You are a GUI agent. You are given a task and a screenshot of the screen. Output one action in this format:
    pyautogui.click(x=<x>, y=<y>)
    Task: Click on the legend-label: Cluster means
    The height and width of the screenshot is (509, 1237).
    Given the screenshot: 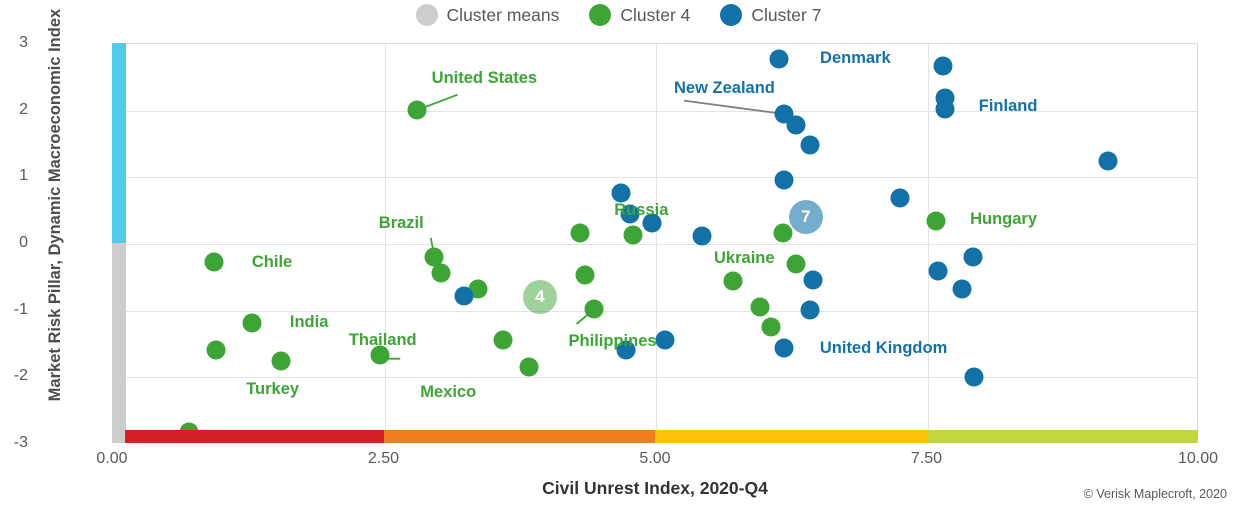 What is the action you would take?
    pyautogui.click(x=503, y=14)
    